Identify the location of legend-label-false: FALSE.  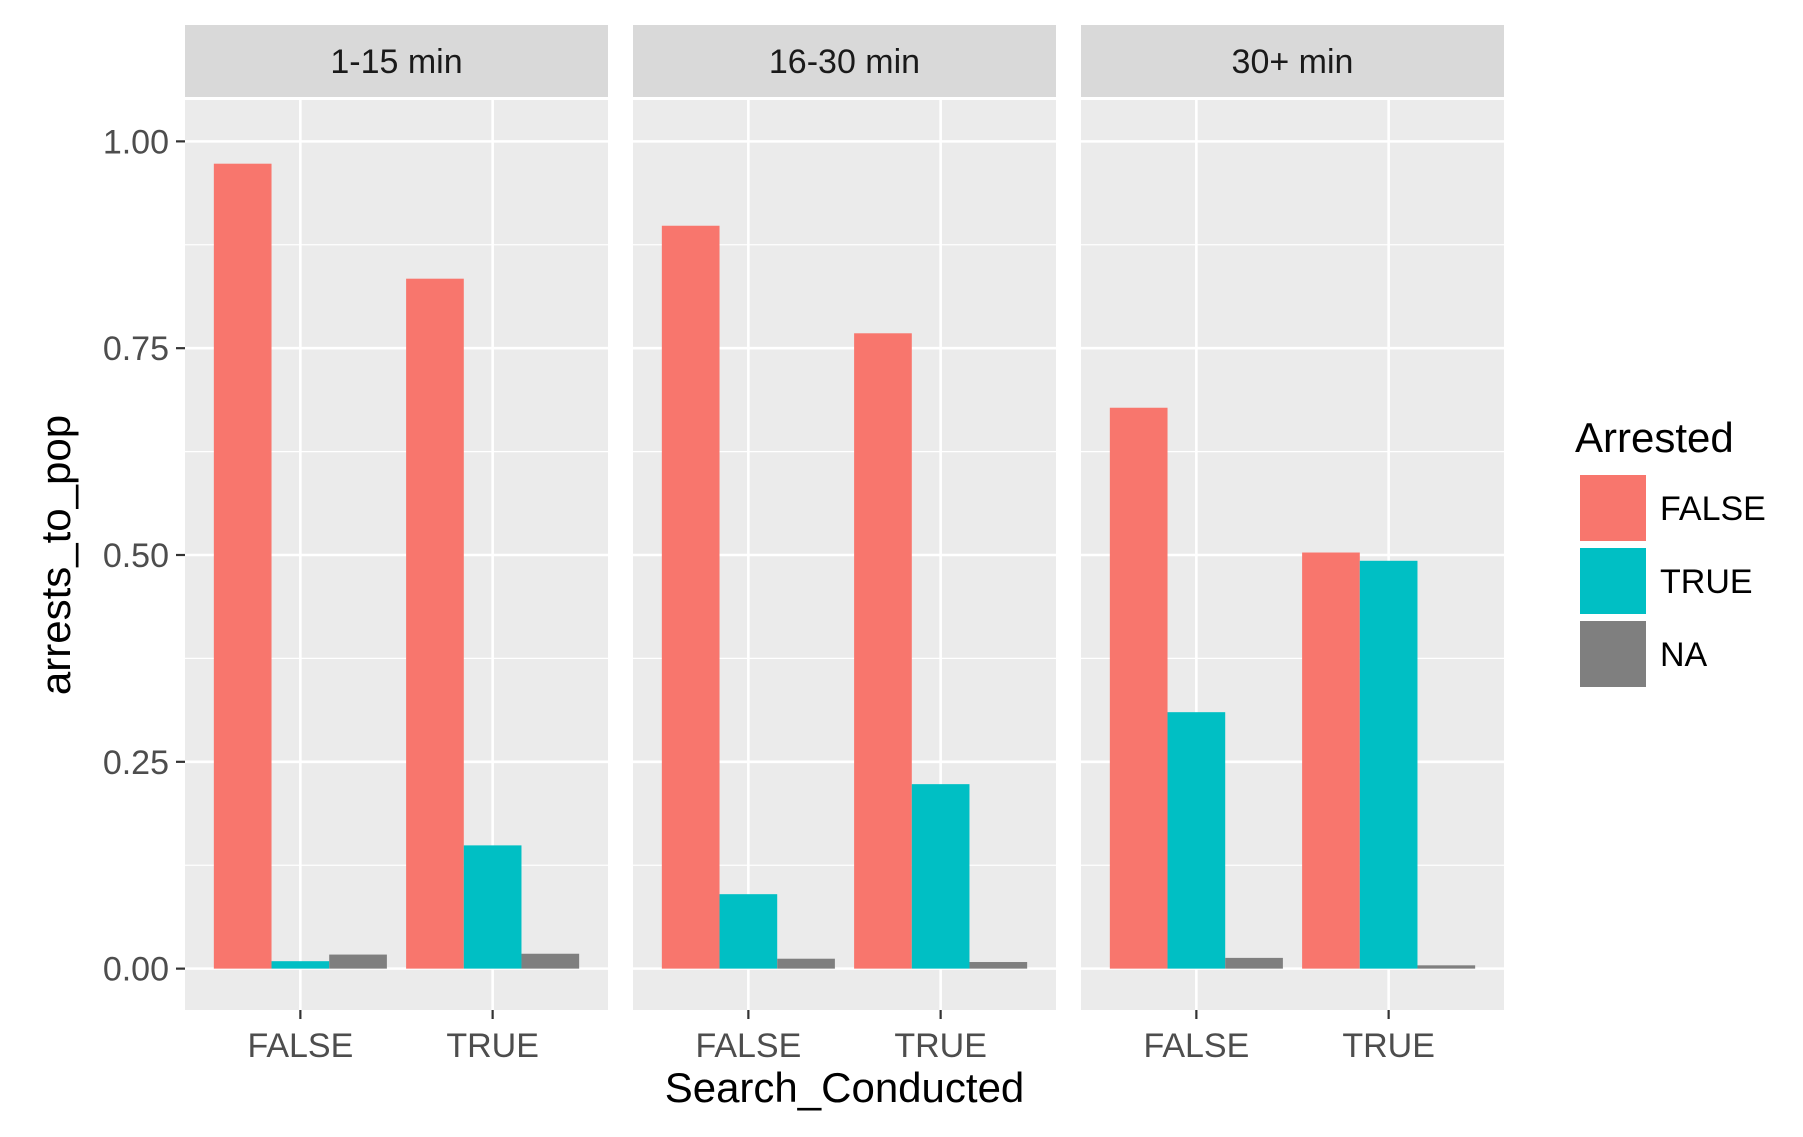
(1713, 509).